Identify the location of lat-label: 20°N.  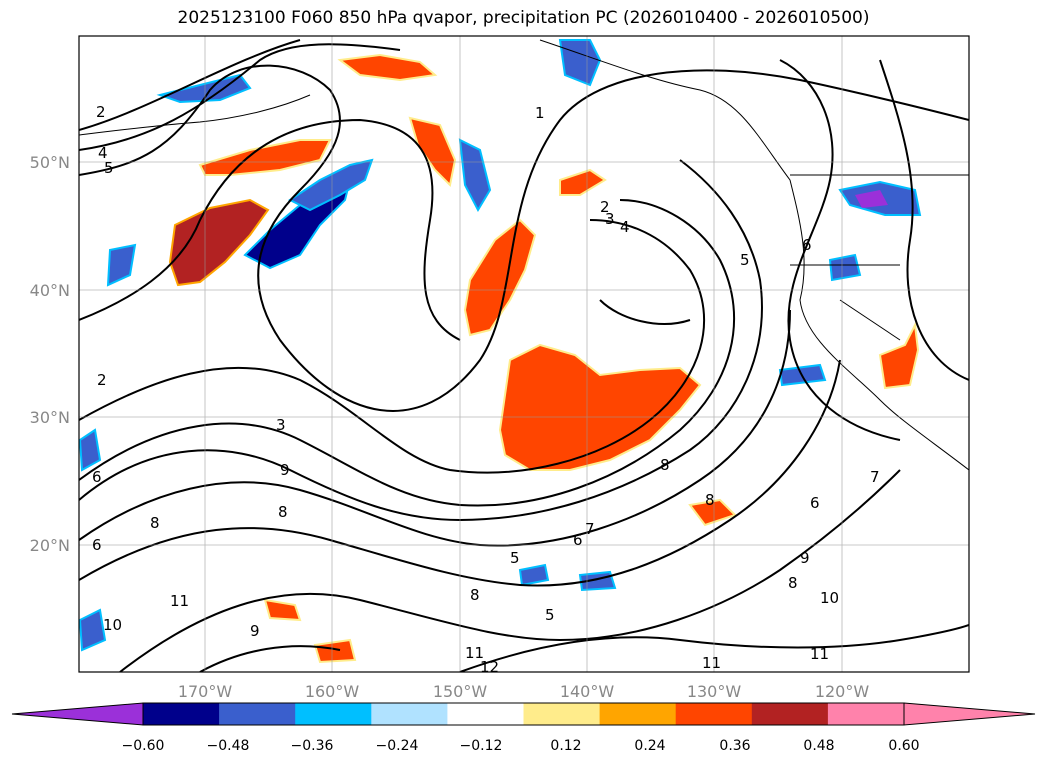
(50, 545).